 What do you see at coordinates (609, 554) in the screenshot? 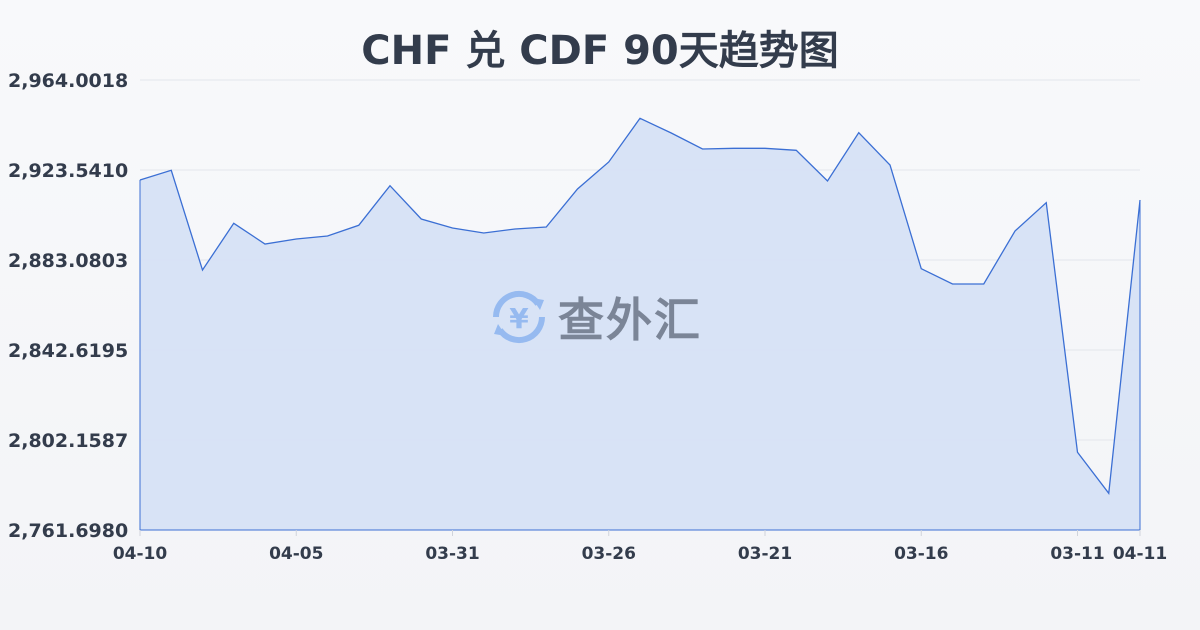
I see `x-tick-label: 03-26` at bounding box center [609, 554].